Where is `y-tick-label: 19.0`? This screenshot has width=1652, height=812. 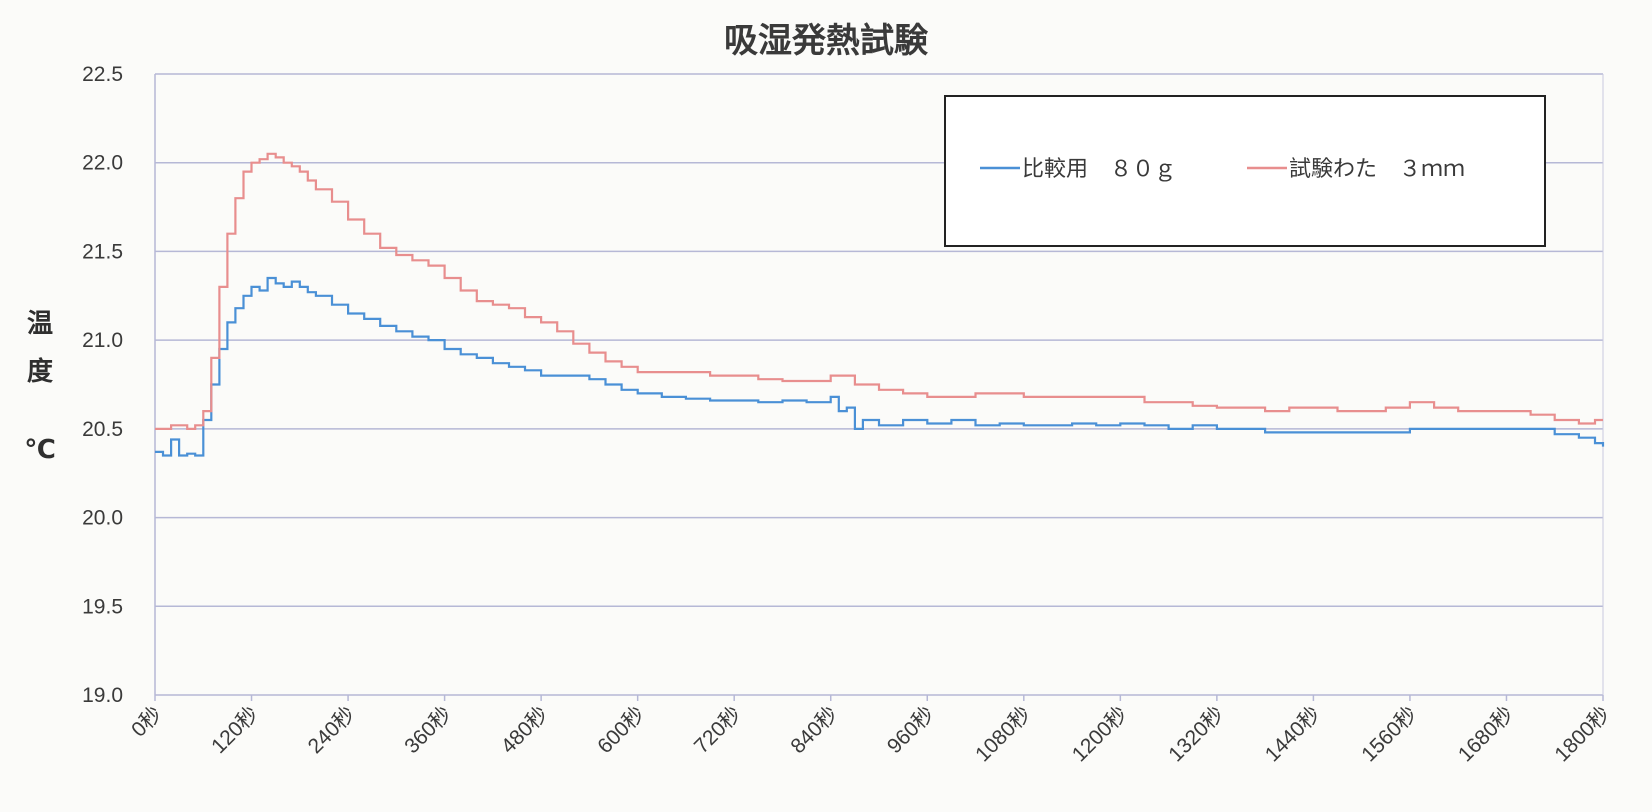
y-tick-label: 19.0 is located at coordinates (102, 695).